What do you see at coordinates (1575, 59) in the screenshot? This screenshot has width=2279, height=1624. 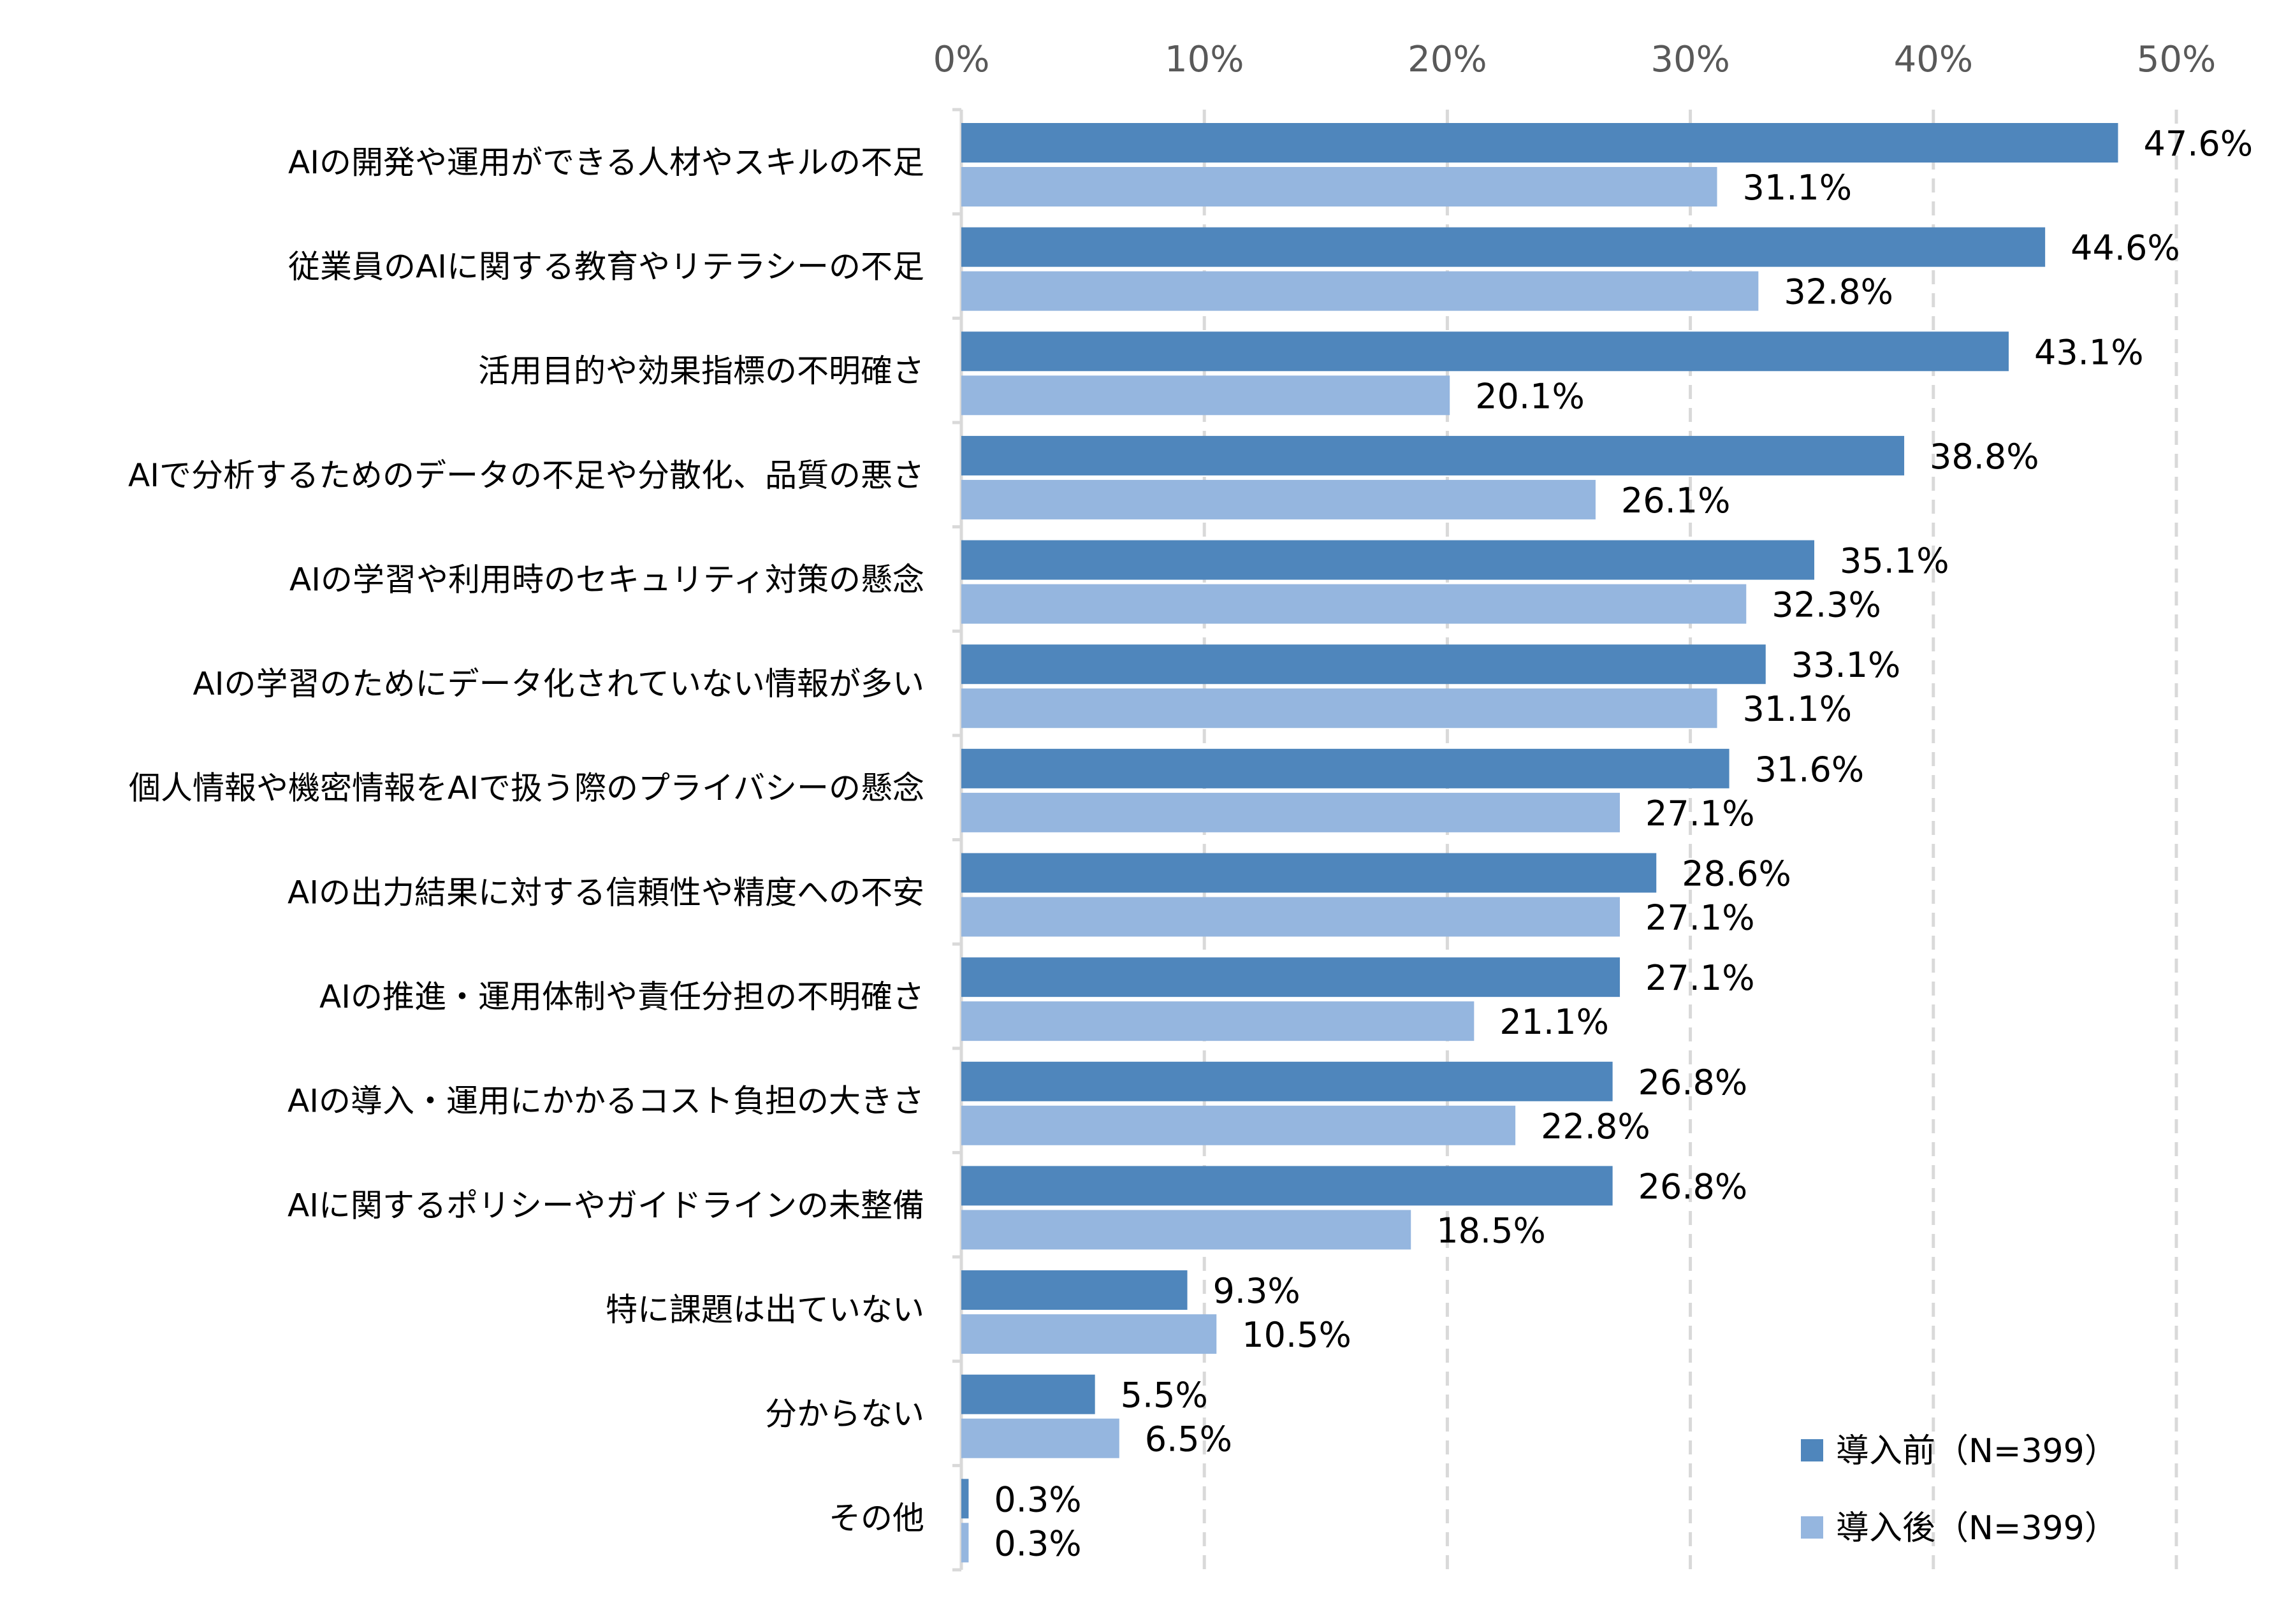 I see `x-axis-ticks: 0% 10% 20% 30% 40% 50%` at bounding box center [1575, 59].